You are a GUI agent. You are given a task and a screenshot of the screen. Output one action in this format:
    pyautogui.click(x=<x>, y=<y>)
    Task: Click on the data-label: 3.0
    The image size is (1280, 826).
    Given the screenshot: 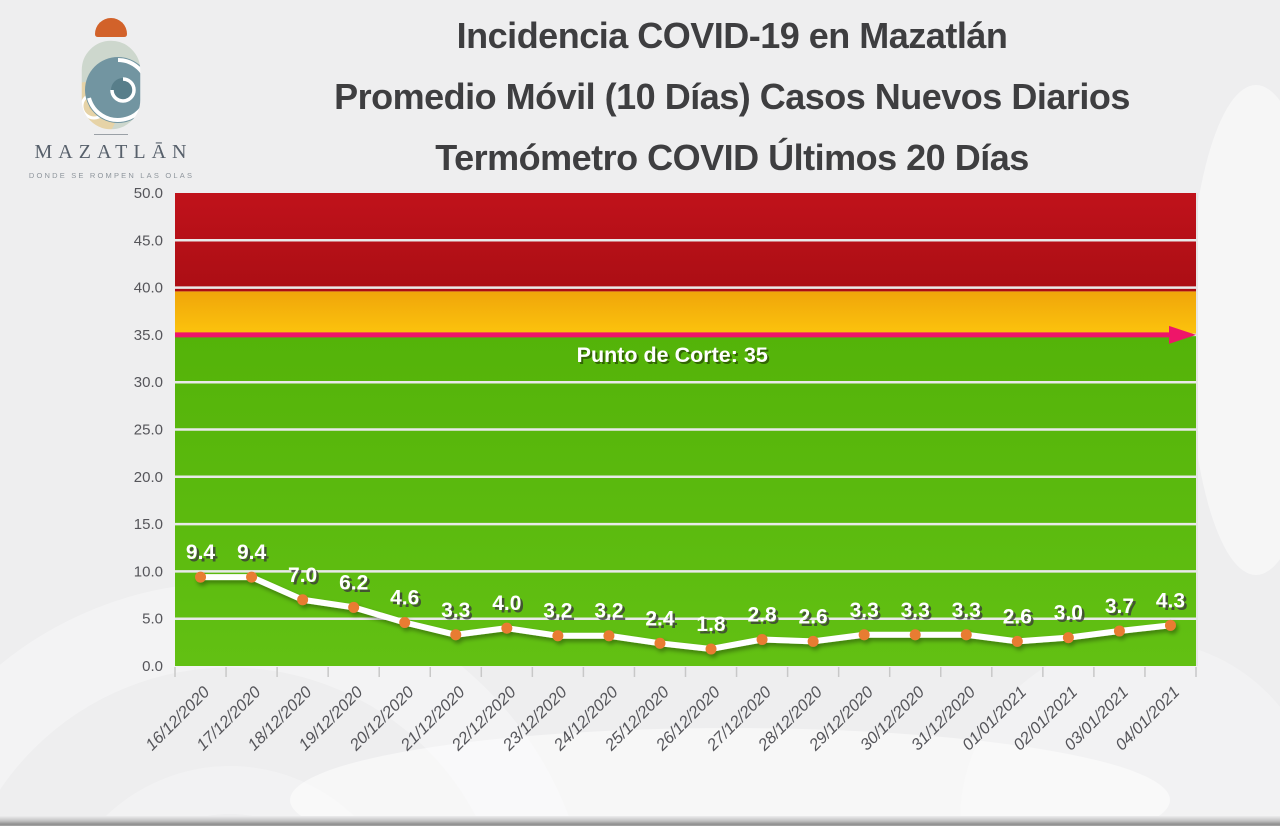 What is the action you would take?
    pyautogui.click(x=1068, y=613)
    